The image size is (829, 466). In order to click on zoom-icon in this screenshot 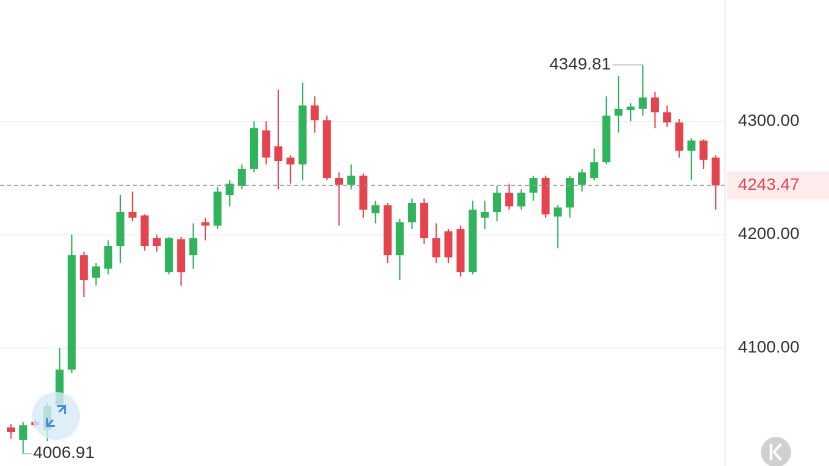, I will do `click(56, 416)`.